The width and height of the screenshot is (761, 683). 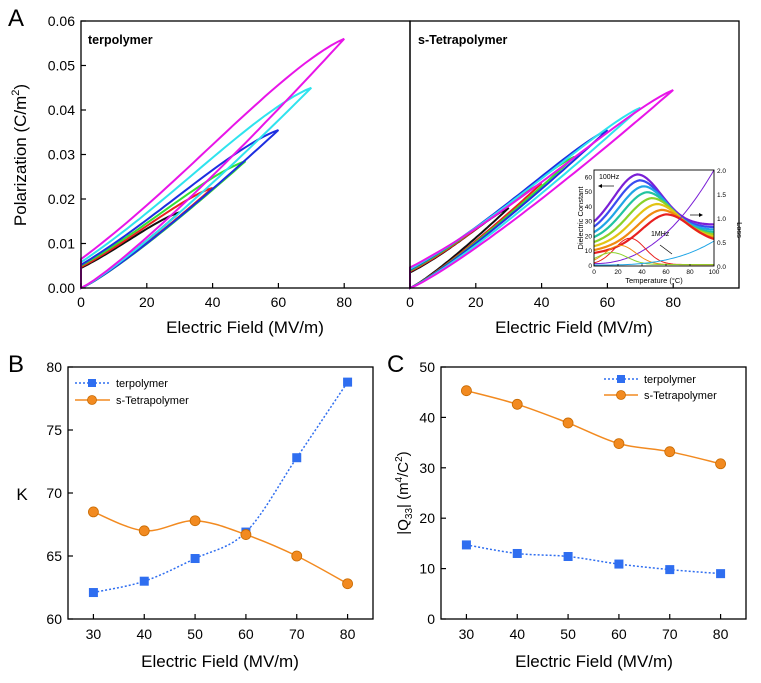 What do you see at coordinates (22, 494) in the screenshot?
I see `panel-b-ylabel: K` at bounding box center [22, 494].